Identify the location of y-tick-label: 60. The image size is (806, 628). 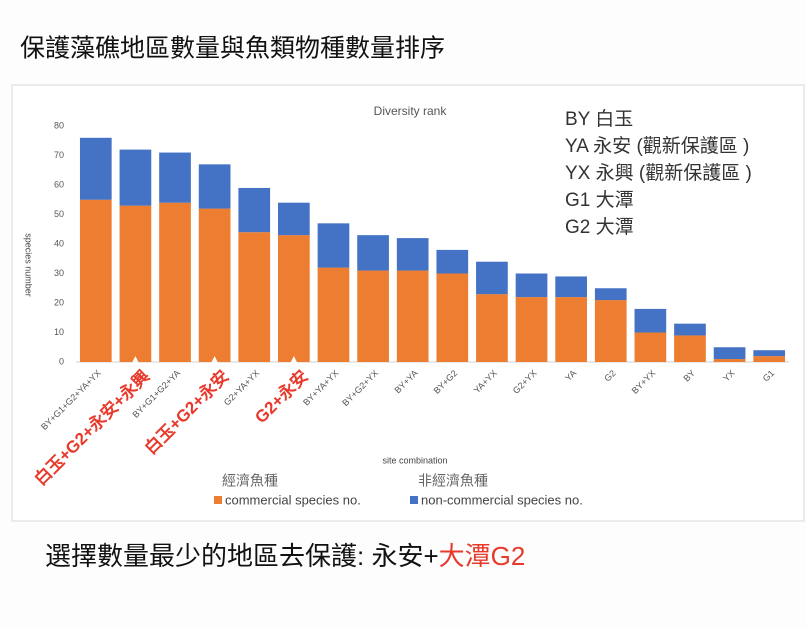
(59, 184).